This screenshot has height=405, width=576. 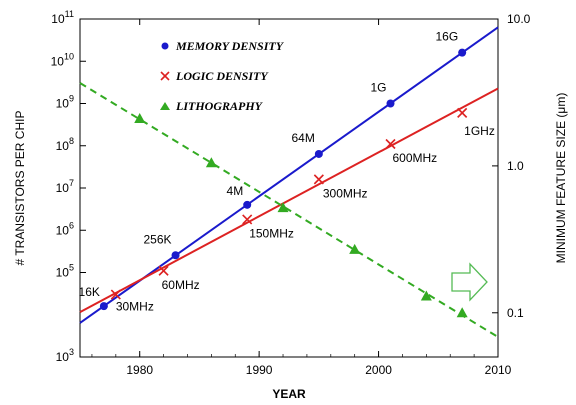 I want to click on y-tick-label: 10⁶, so click(x=65, y=228).